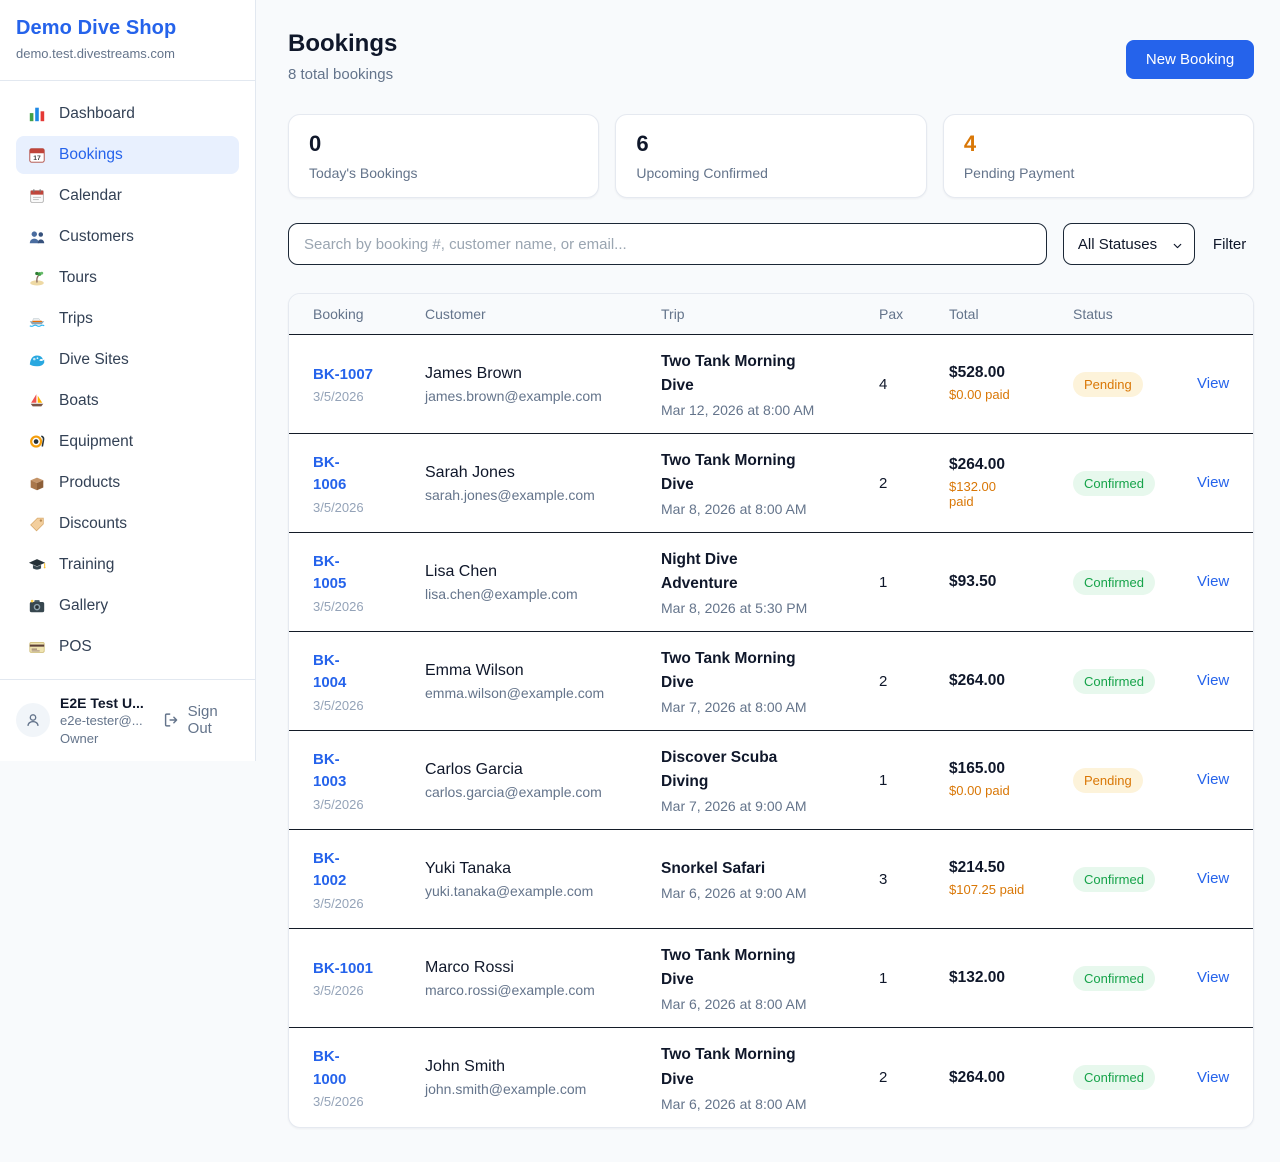 The height and width of the screenshot is (1162, 1280). I want to click on booking-id-link: BK-1007, so click(343, 374).